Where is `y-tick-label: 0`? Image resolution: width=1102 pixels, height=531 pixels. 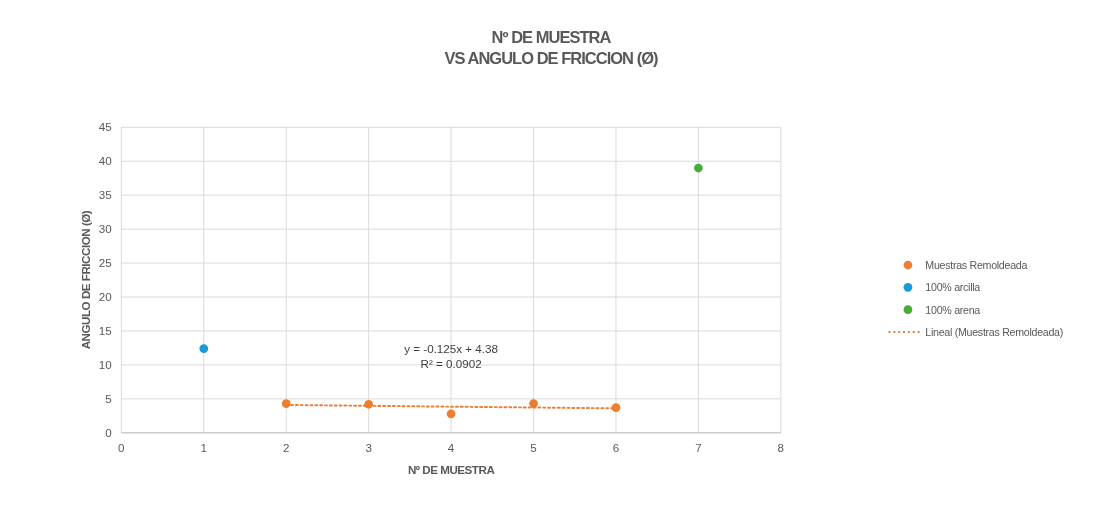 y-tick-label: 0 is located at coordinates (109, 432).